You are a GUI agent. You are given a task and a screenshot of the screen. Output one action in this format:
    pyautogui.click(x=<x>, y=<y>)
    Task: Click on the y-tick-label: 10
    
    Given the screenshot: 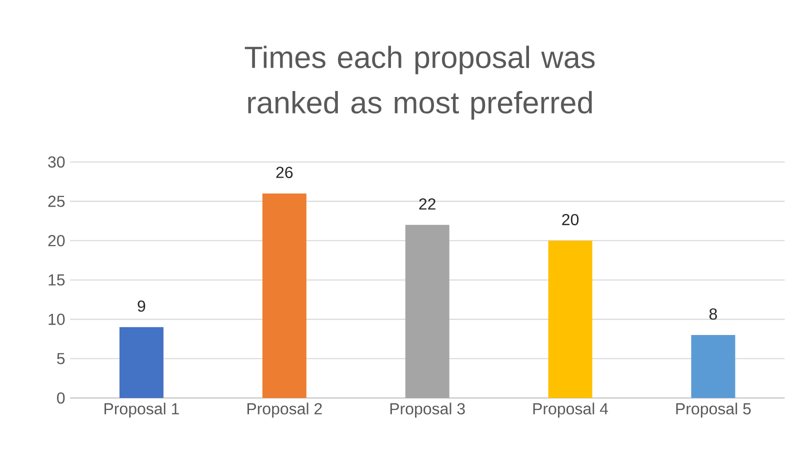 What is the action you would take?
    pyautogui.click(x=56, y=319)
    